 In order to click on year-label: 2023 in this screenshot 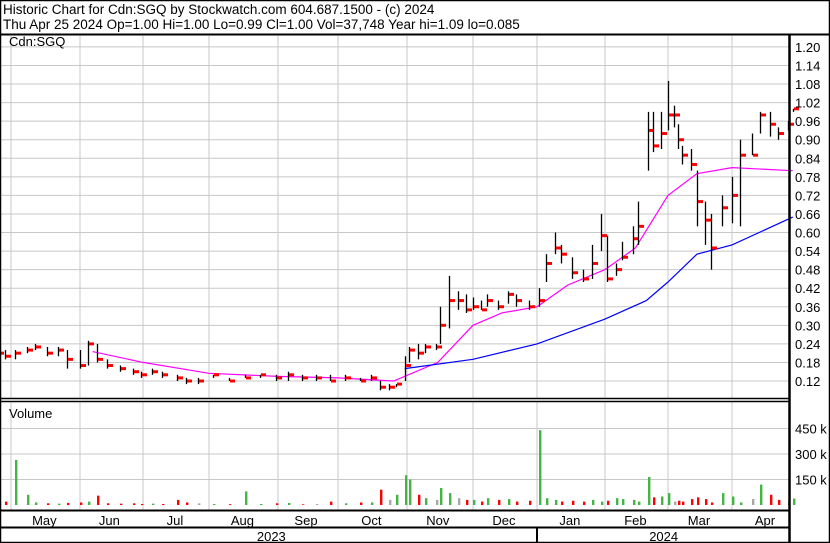, I will do `click(271, 536)`.